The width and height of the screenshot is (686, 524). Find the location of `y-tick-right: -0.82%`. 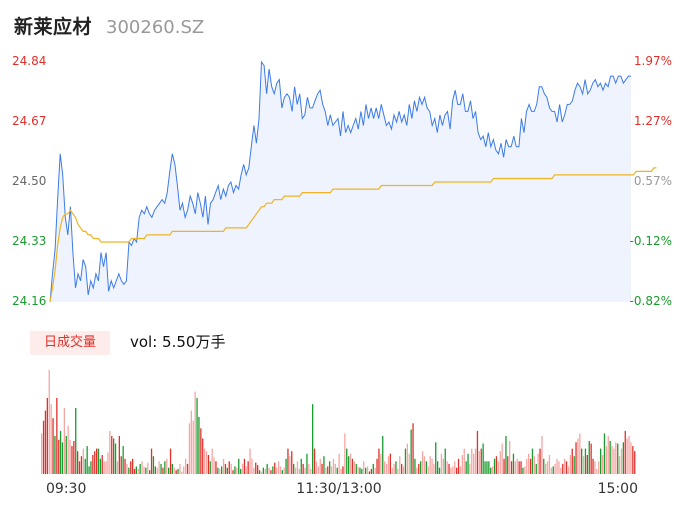

y-tick-right: -0.82% is located at coordinates (650, 301).